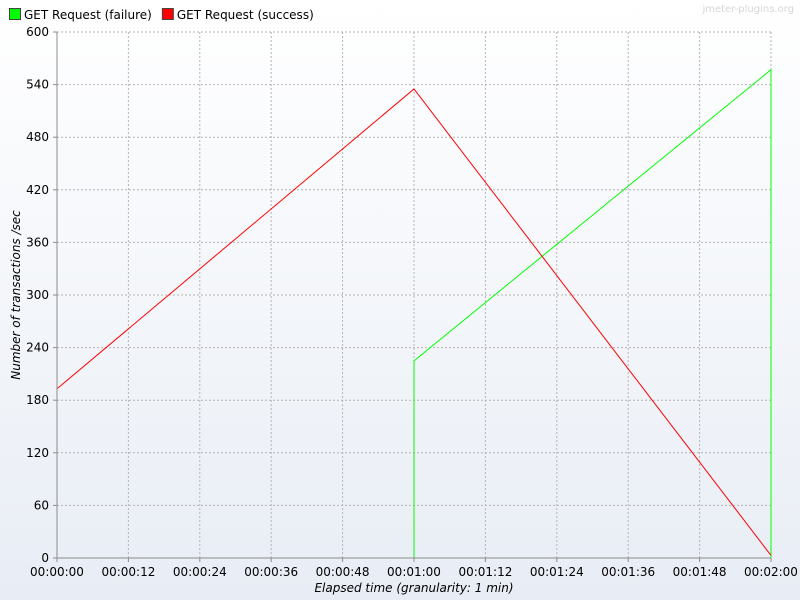 The height and width of the screenshot is (600, 800). What do you see at coordinates (37, 190) in the screenshot?
I see `y-tick-label: 420` at bounding box center [37, 190].